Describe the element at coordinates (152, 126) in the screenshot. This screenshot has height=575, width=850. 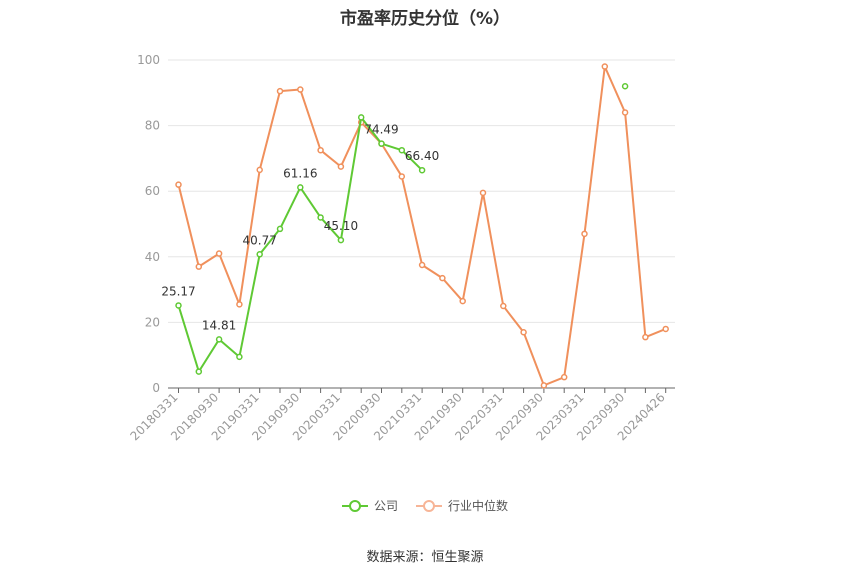
I see `y-tick-label-80: 80` at that location.